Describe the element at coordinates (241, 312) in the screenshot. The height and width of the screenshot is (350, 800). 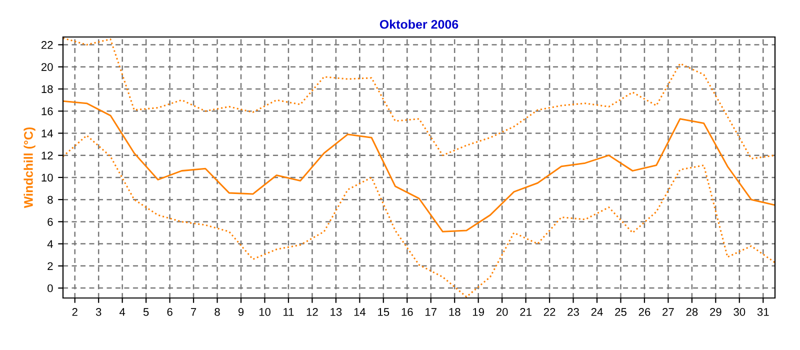
I see `x-tick-label: 9` at that location.